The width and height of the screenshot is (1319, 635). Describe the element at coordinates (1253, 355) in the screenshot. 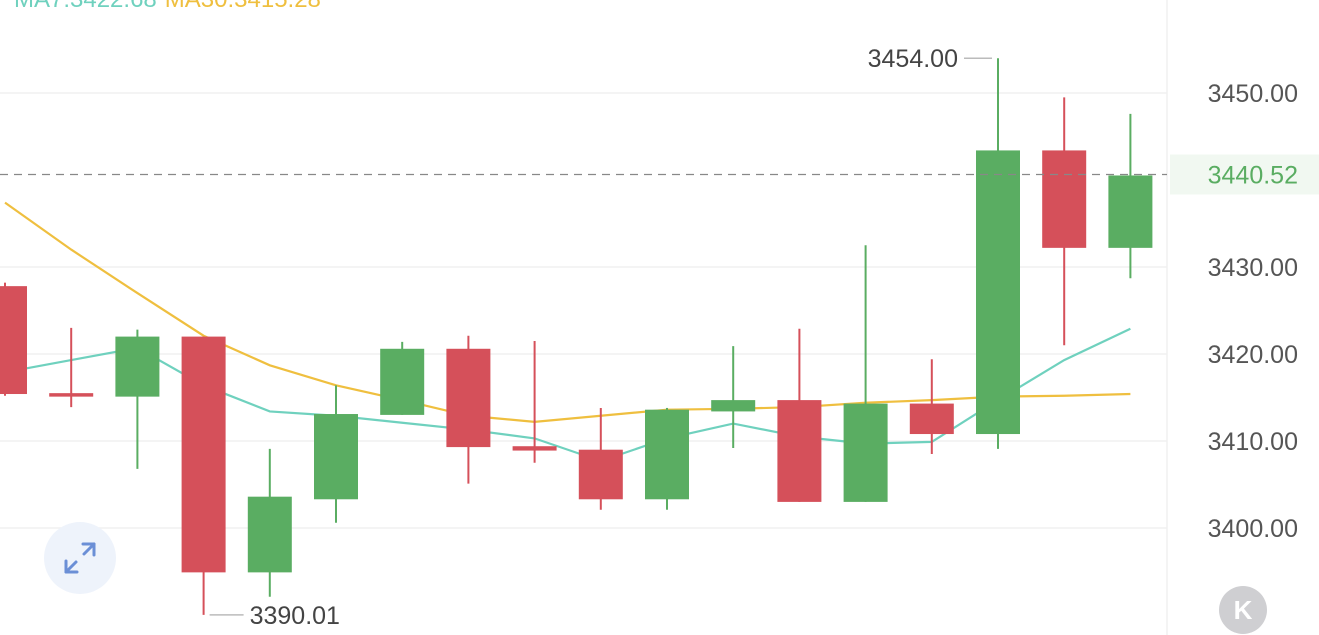

I see `y-tick-label: 3420.00` at that location.